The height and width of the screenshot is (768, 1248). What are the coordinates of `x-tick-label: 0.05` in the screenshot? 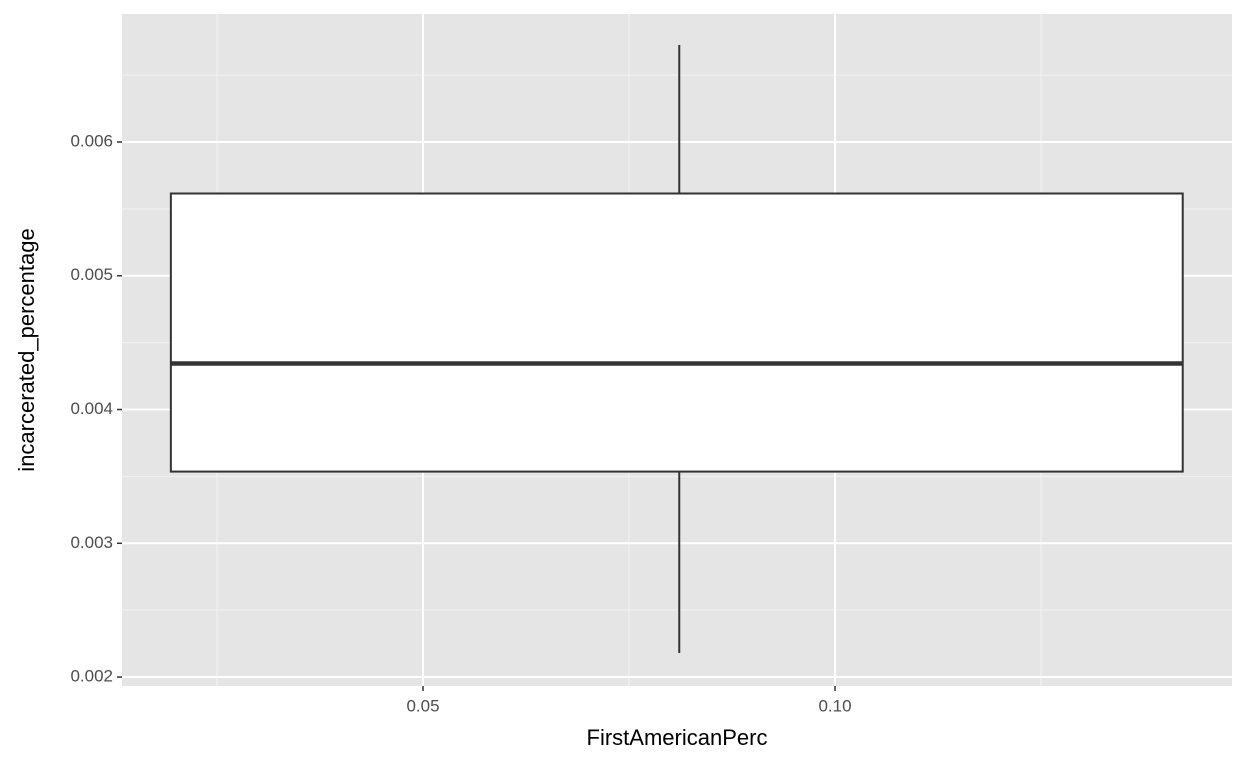 It's located at (422, 705).